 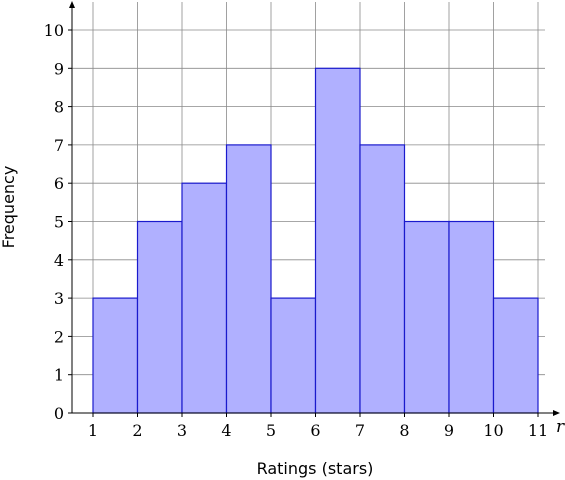 What do you see at coordinates (59, 107) in the screenshot?
I see `y-tick-label: 8` at bounding box center [59, 107].